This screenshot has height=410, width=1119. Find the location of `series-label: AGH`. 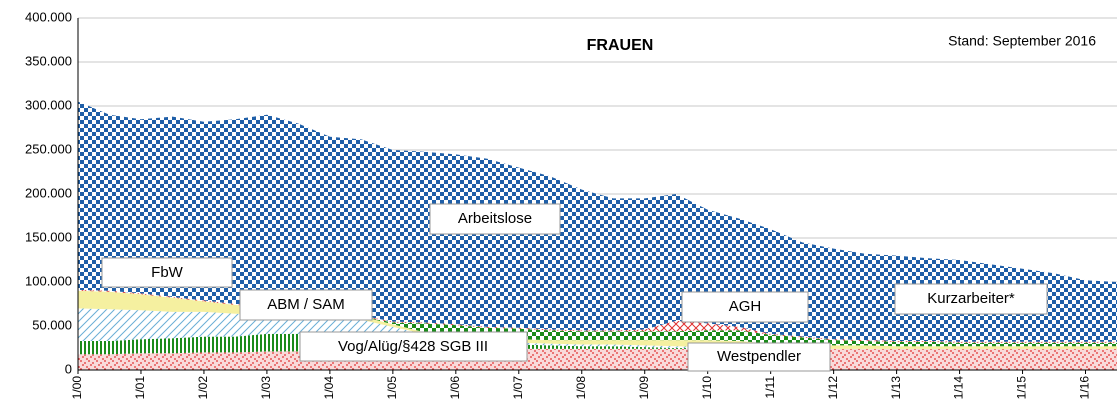

series-label: AGH is located at coordinates (745, 306).